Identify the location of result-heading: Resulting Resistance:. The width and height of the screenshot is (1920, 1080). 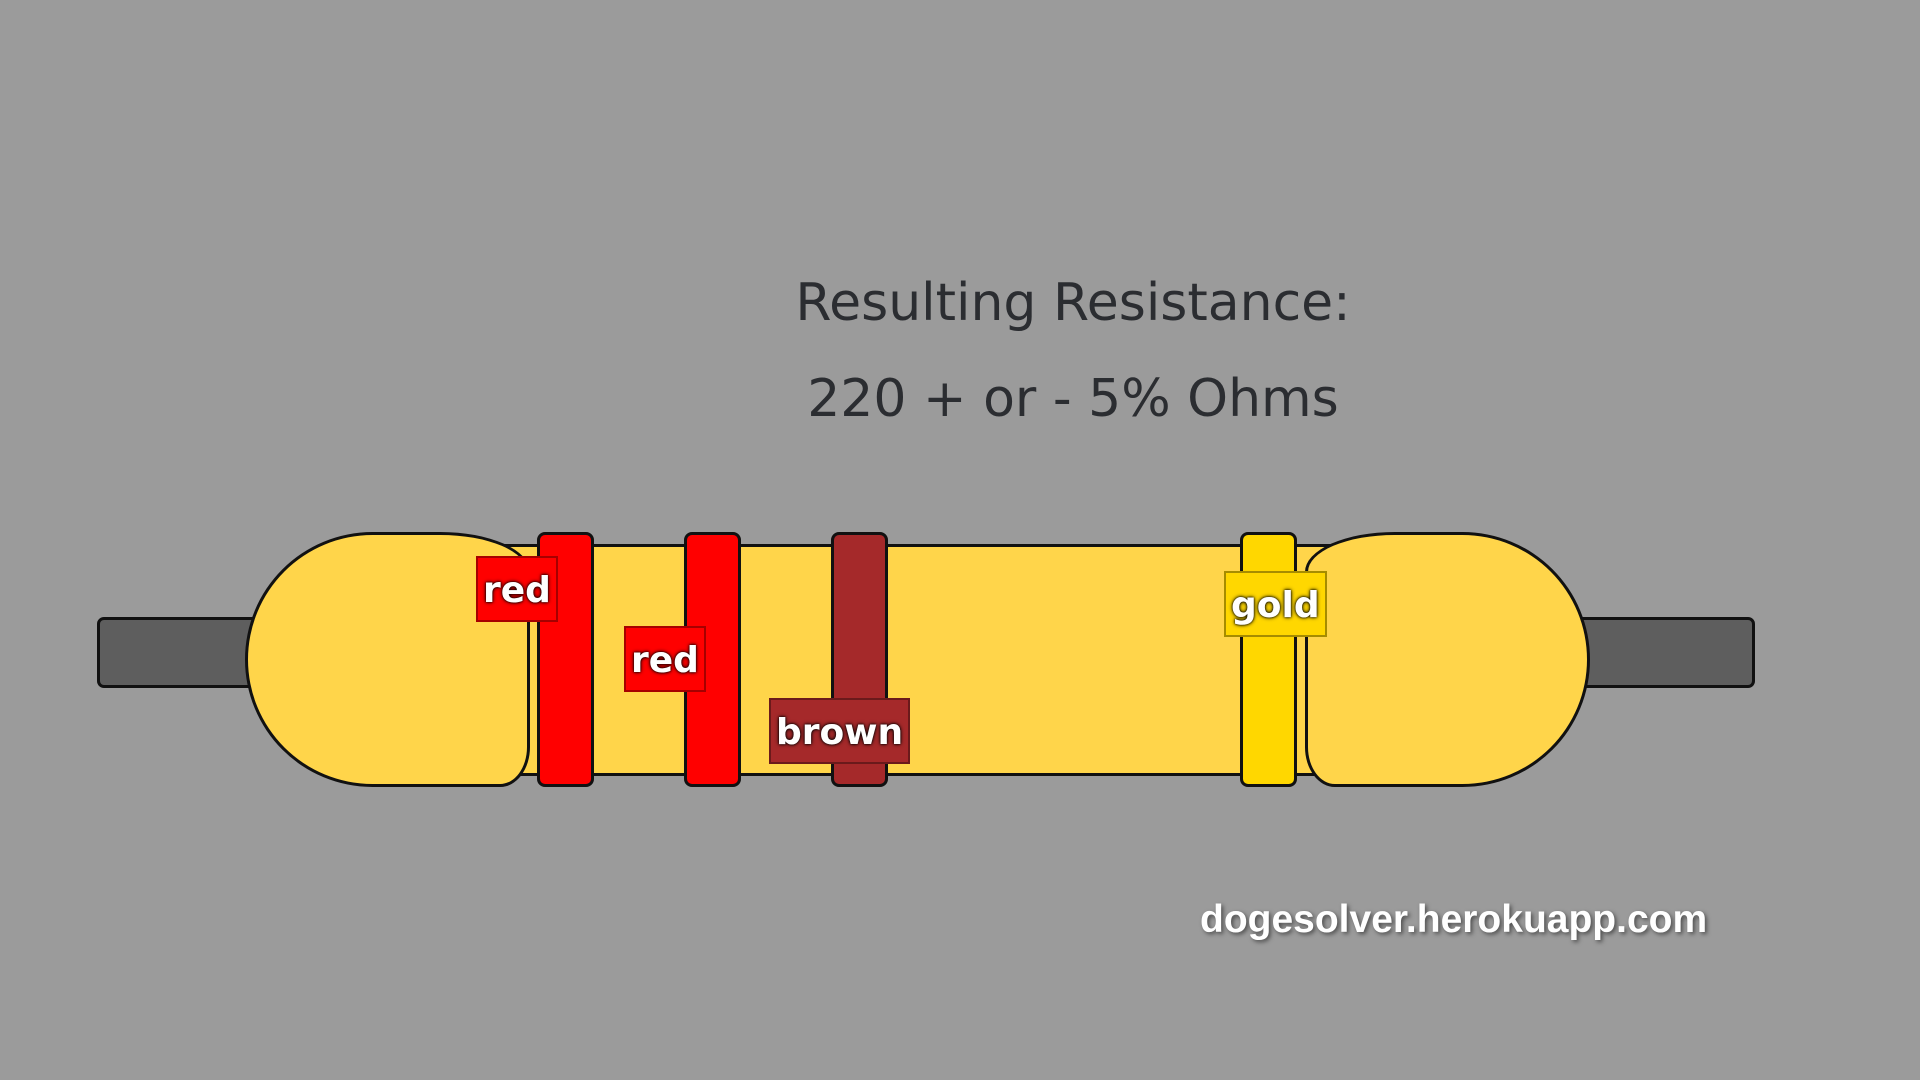
(1073, 303).